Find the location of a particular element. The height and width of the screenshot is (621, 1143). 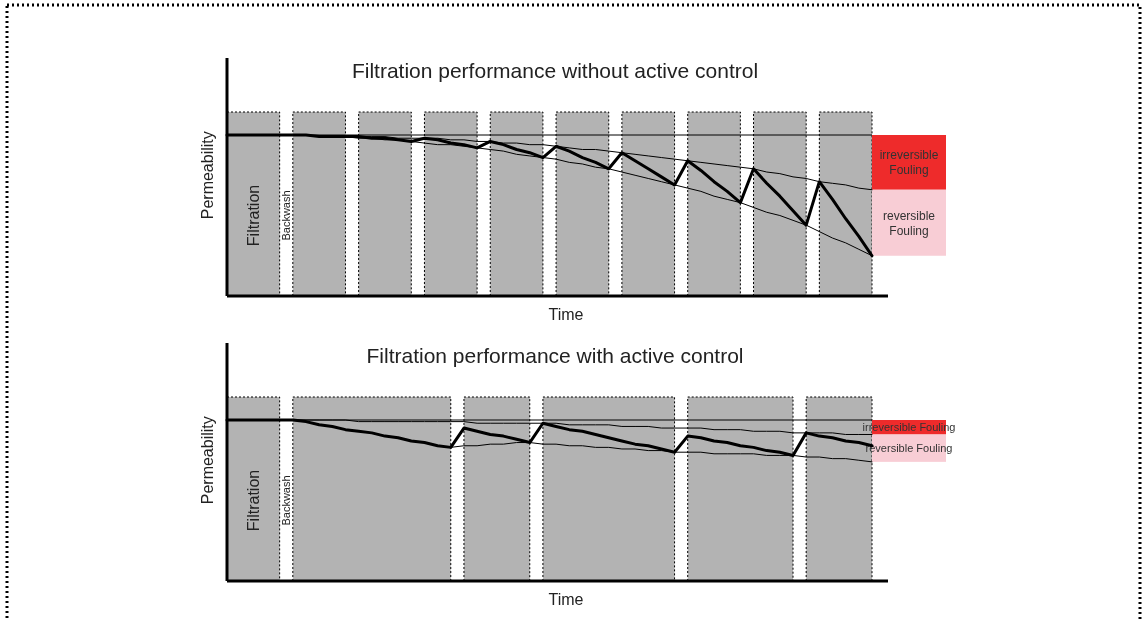

text: reversible Fouling is located at coordinates (909, 223).